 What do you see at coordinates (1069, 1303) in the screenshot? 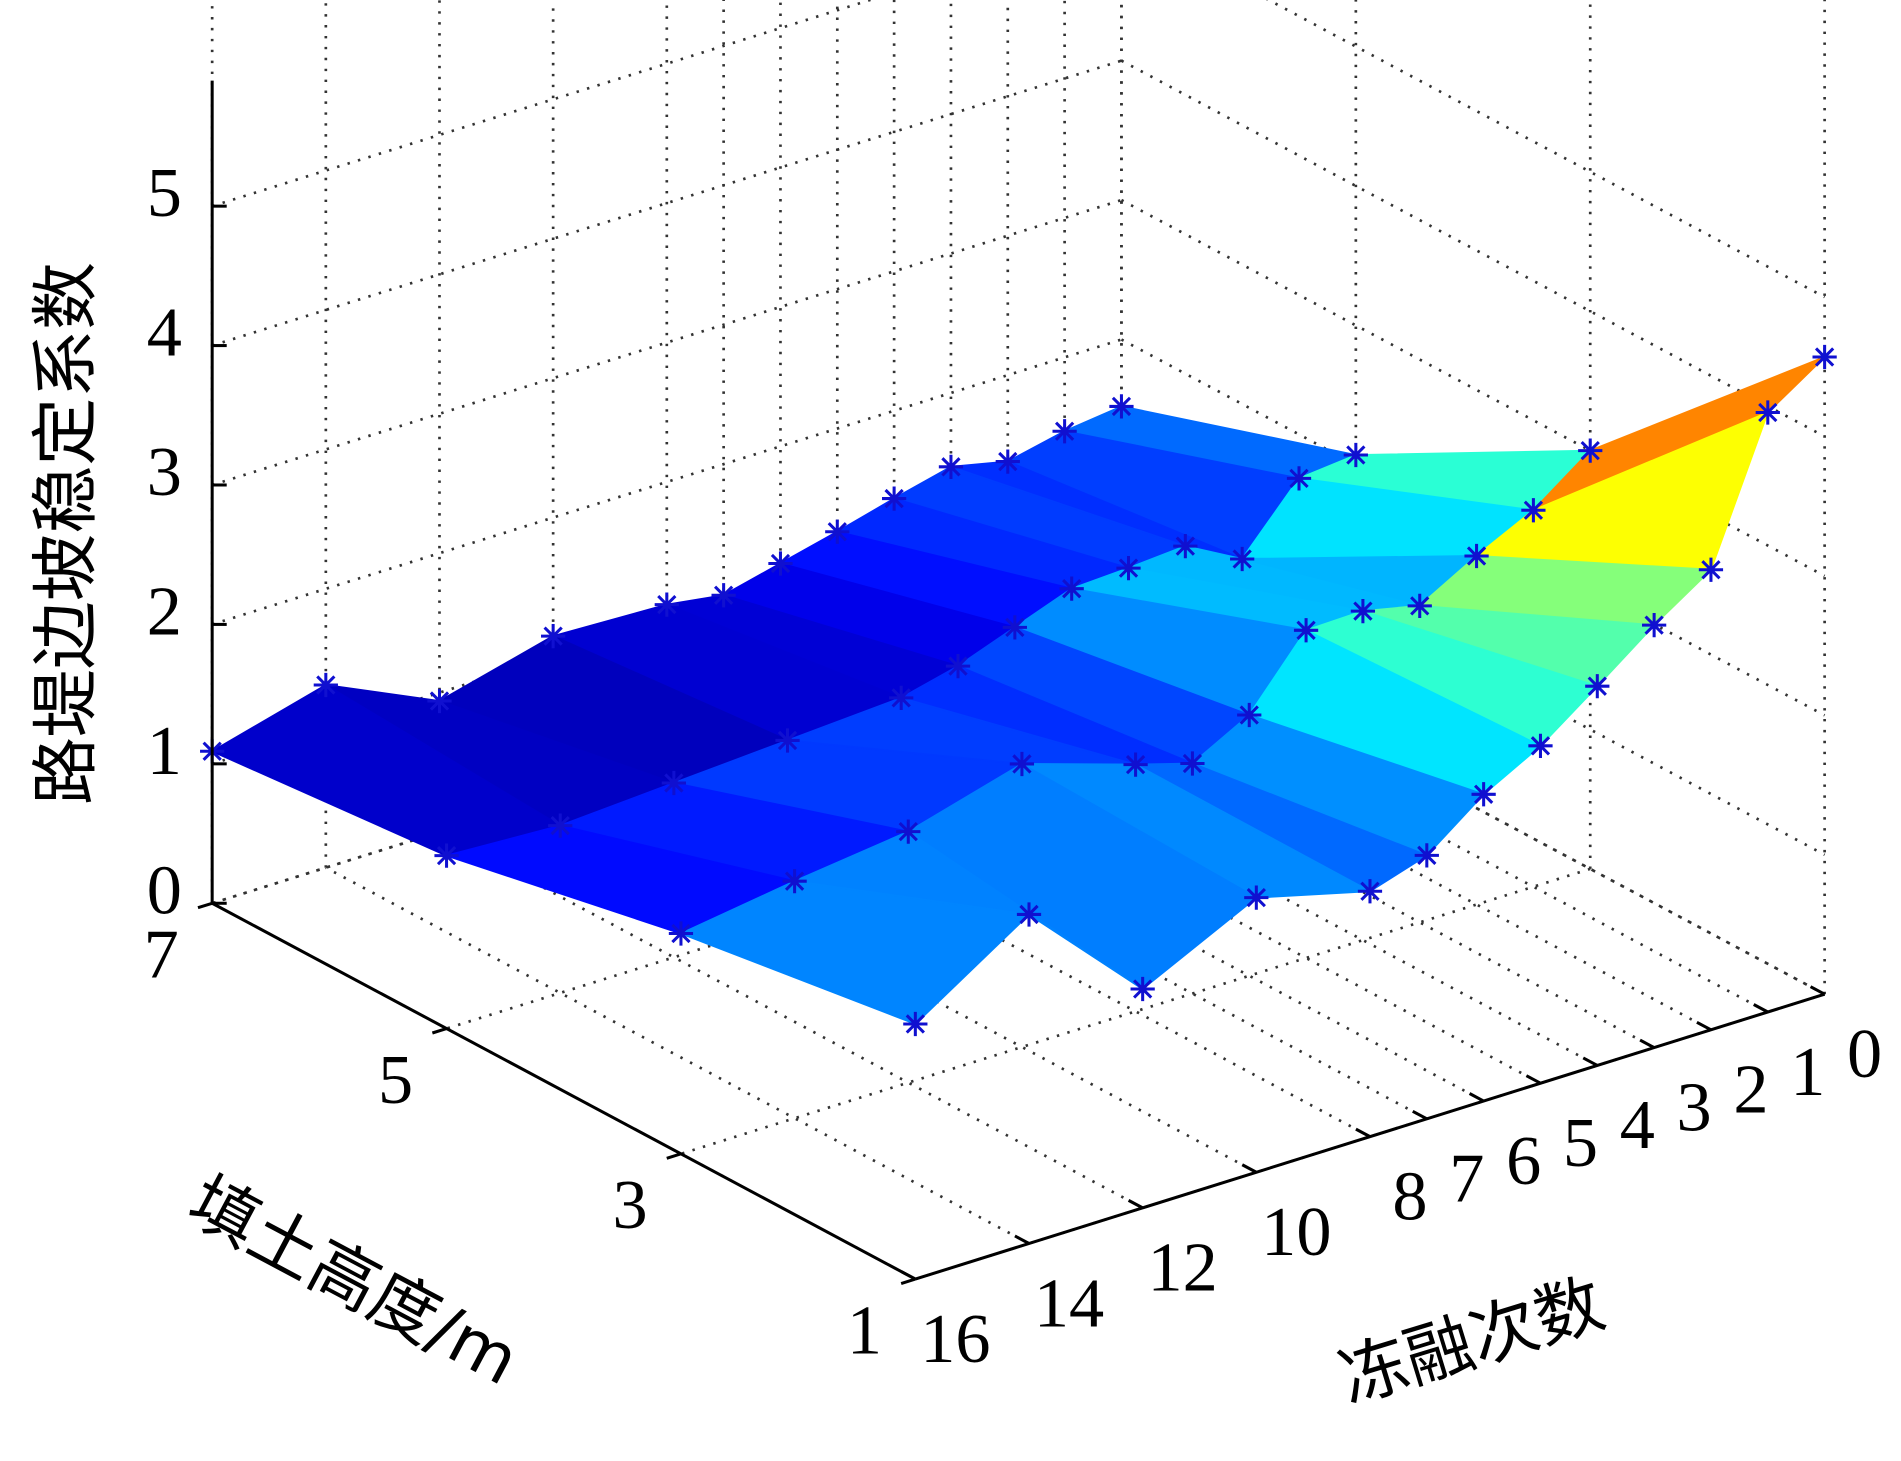
I see `x-tick-label: 14` at bounding box center [1069, 1303].